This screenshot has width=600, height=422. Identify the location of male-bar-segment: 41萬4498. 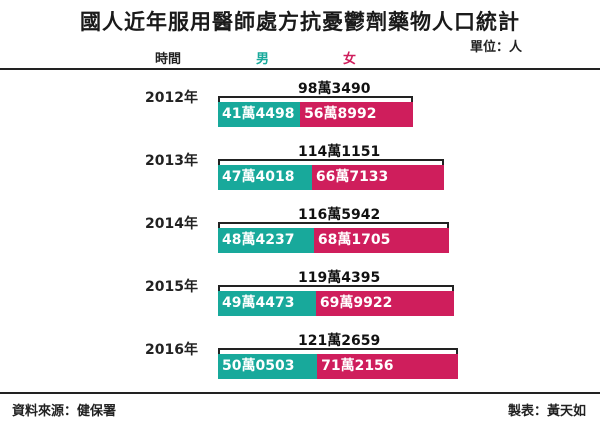
(259, 114).